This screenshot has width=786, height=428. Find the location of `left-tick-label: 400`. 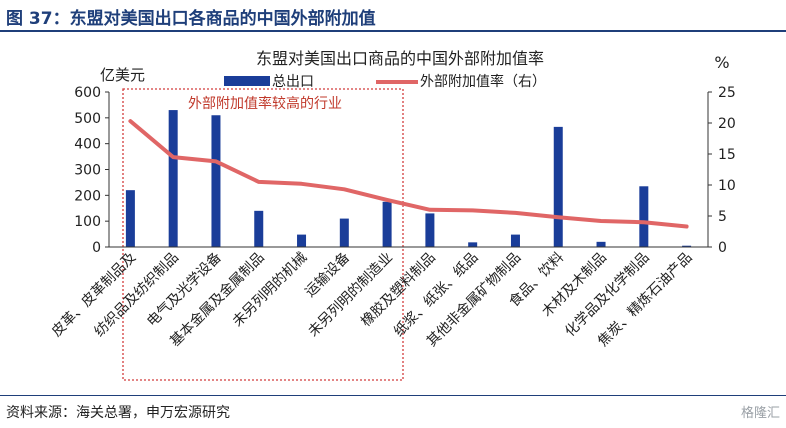

left-tick-label: 400 is located at coordinates (87, 145).